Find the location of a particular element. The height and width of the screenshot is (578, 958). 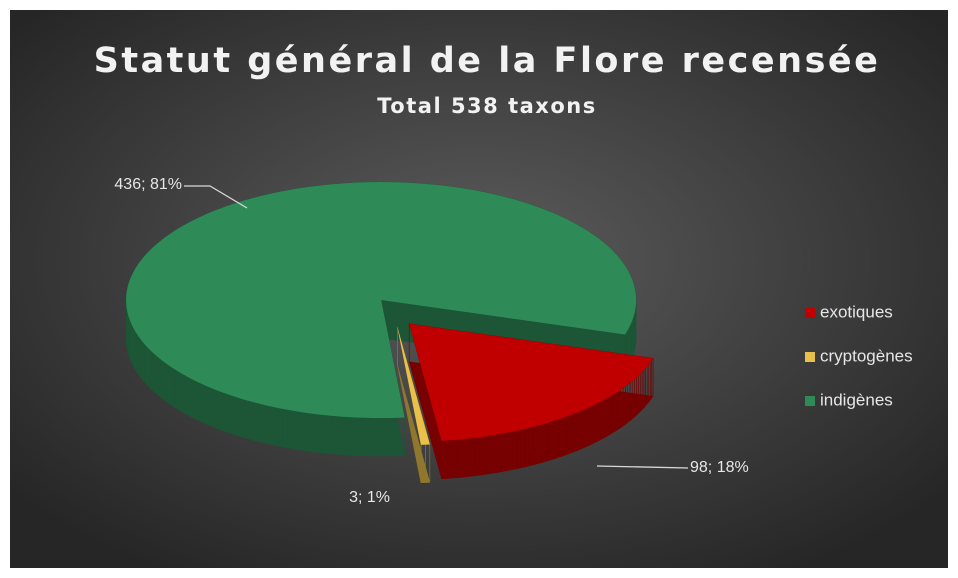

chart-title: Statut général de la Flore recensée is located at coordinates (487, 61).